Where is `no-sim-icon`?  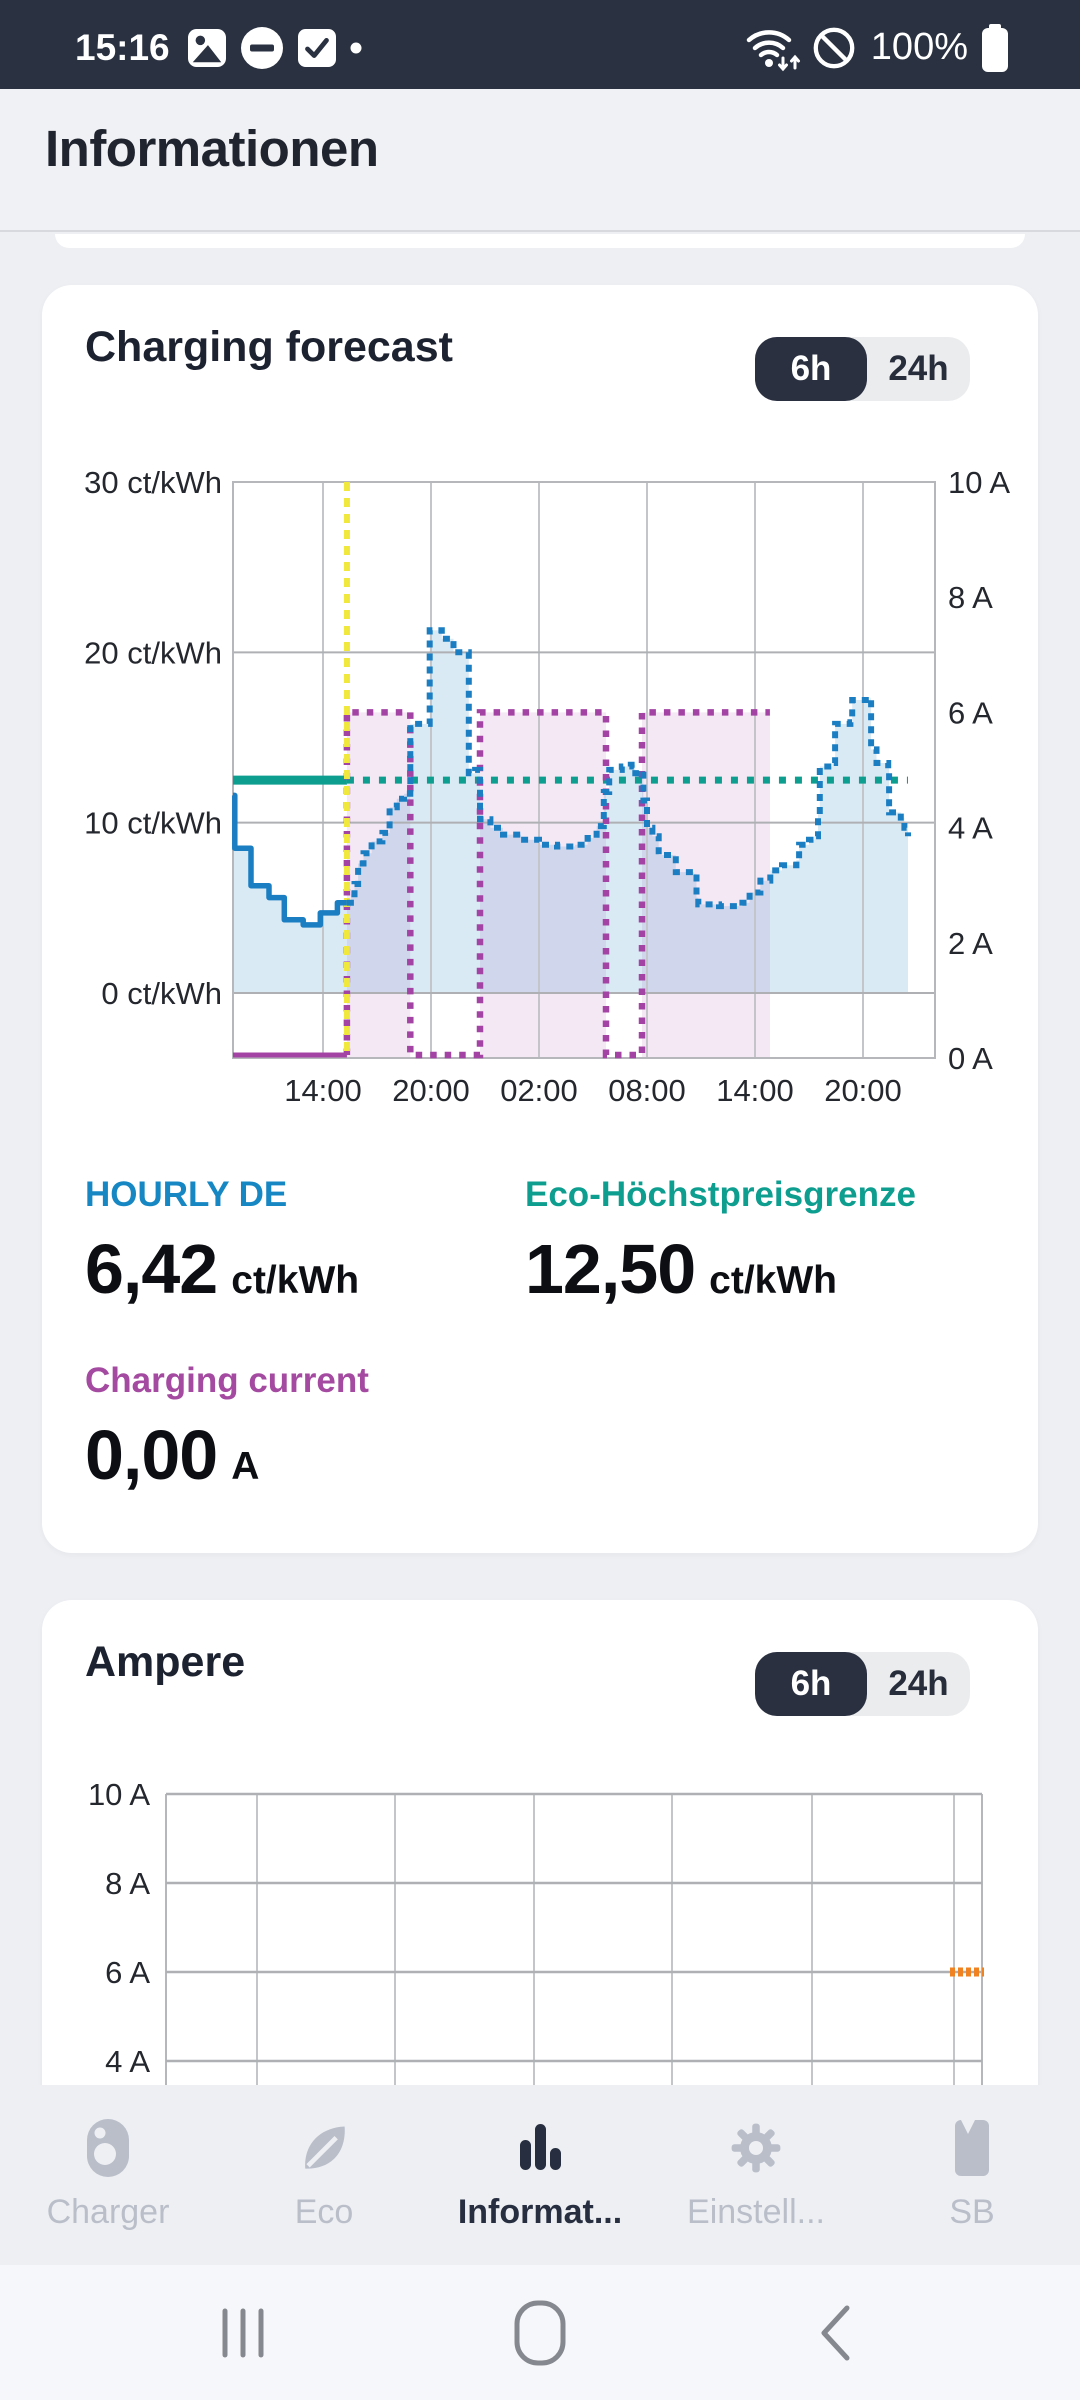 no-sim-icon is located at coordinates (834, 47).